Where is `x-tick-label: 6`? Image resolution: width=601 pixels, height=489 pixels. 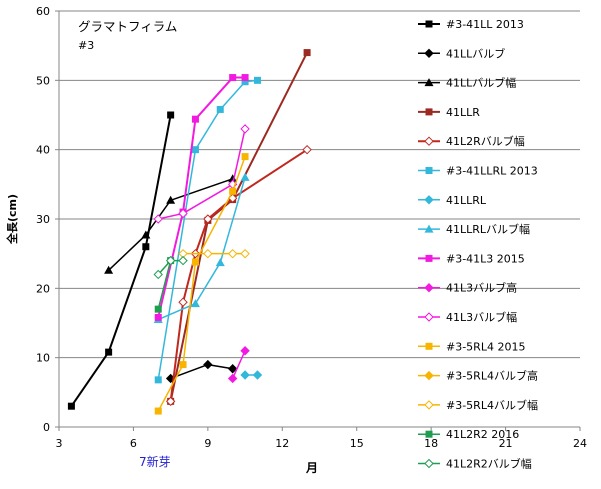 x-tick-label: 6 is located at coordinates (133, 443).